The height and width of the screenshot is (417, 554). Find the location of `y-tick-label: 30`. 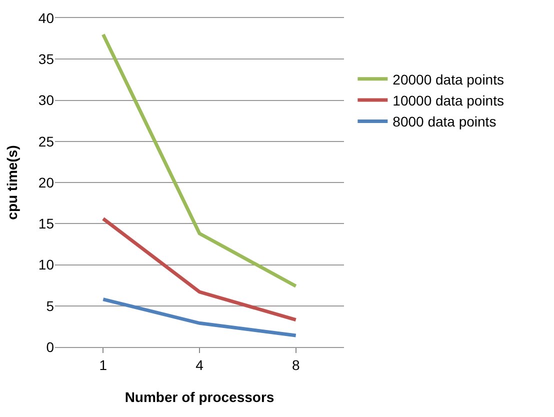

y-tick-label: 30 is located at coordinates (46, 100).